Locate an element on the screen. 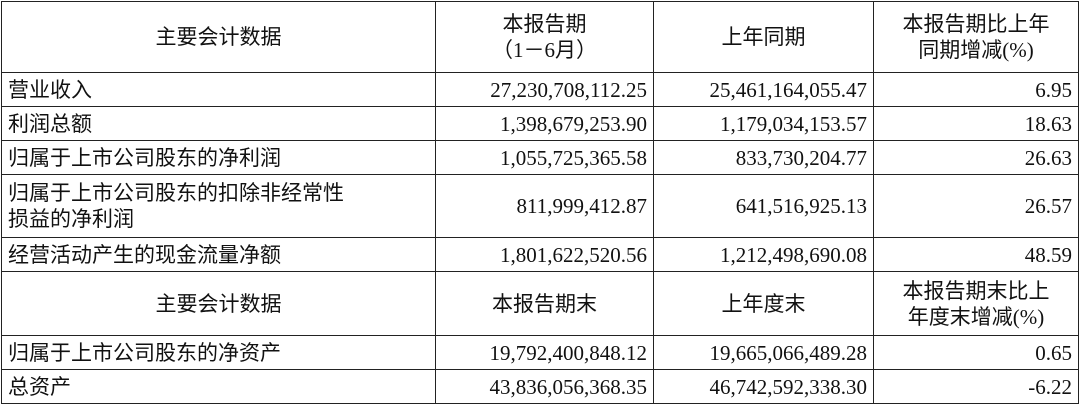  header-text: （1－6月） is located at coordinates (544, 50).